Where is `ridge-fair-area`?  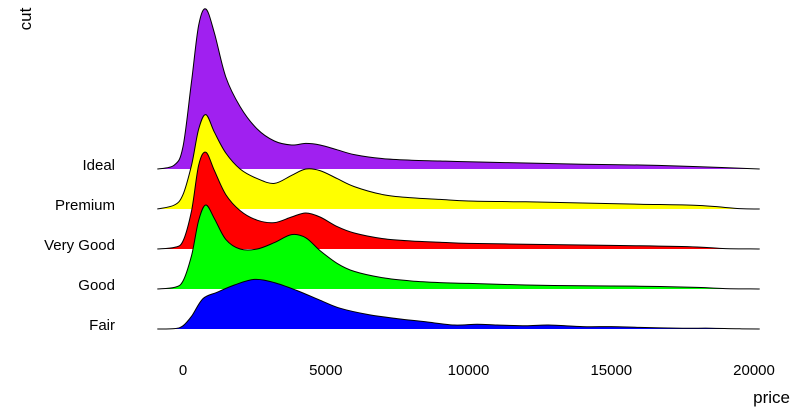
ridge-fair-area is located at coordinates (458, 304).